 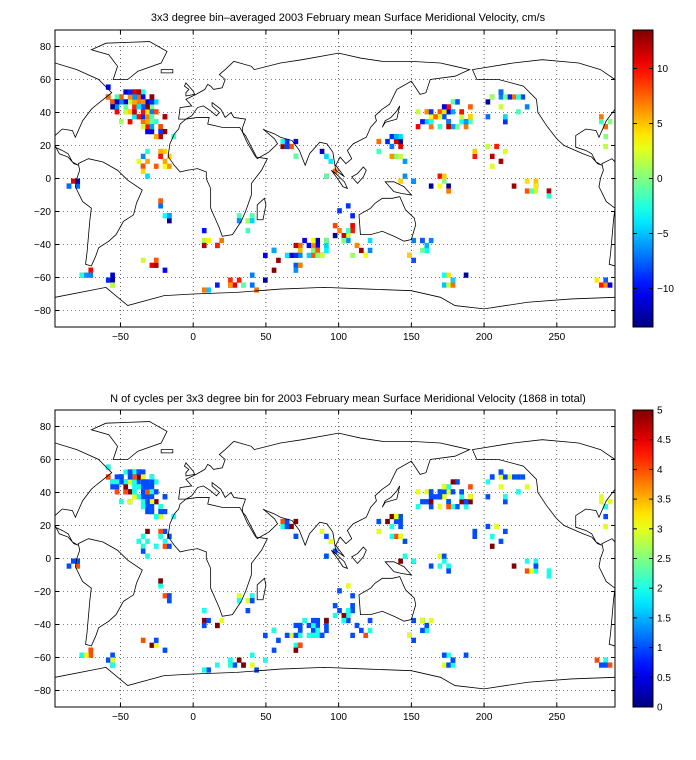 I want to click on x-tick-label: 0, so click(x=193, y=337).